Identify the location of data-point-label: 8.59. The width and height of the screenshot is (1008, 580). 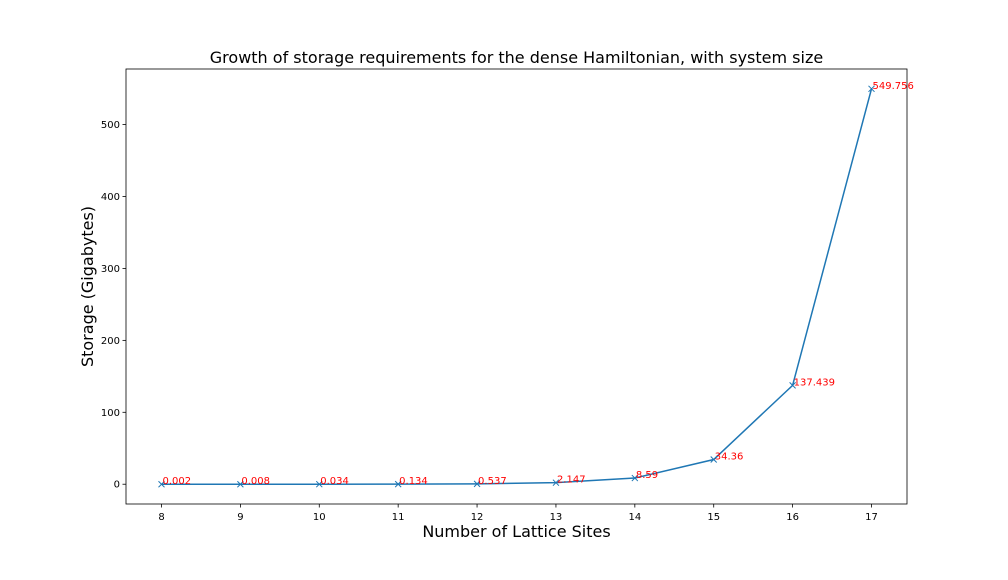
(647, 475).